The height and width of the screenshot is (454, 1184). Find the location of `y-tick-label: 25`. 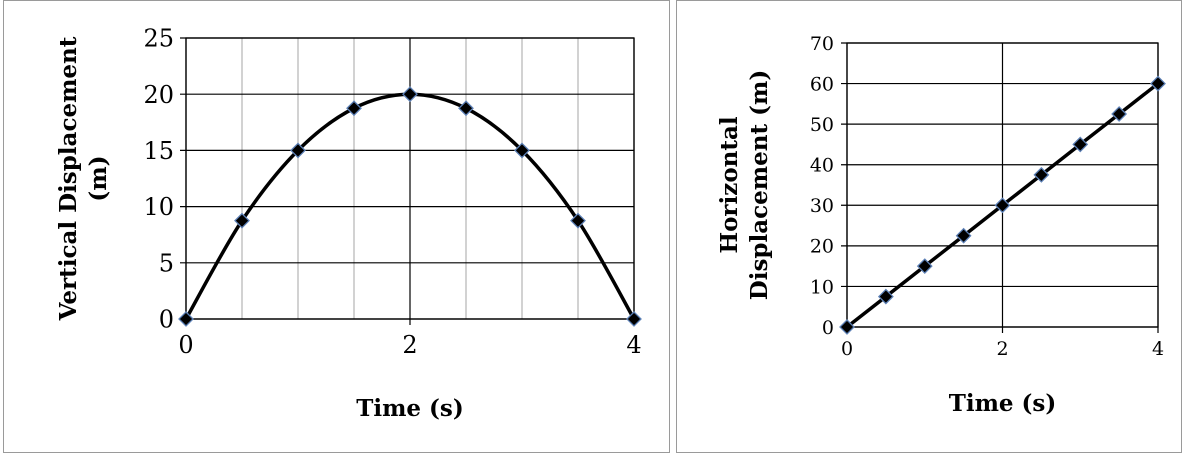

y-tick-label: 25 is located at coordinates (158, 39).